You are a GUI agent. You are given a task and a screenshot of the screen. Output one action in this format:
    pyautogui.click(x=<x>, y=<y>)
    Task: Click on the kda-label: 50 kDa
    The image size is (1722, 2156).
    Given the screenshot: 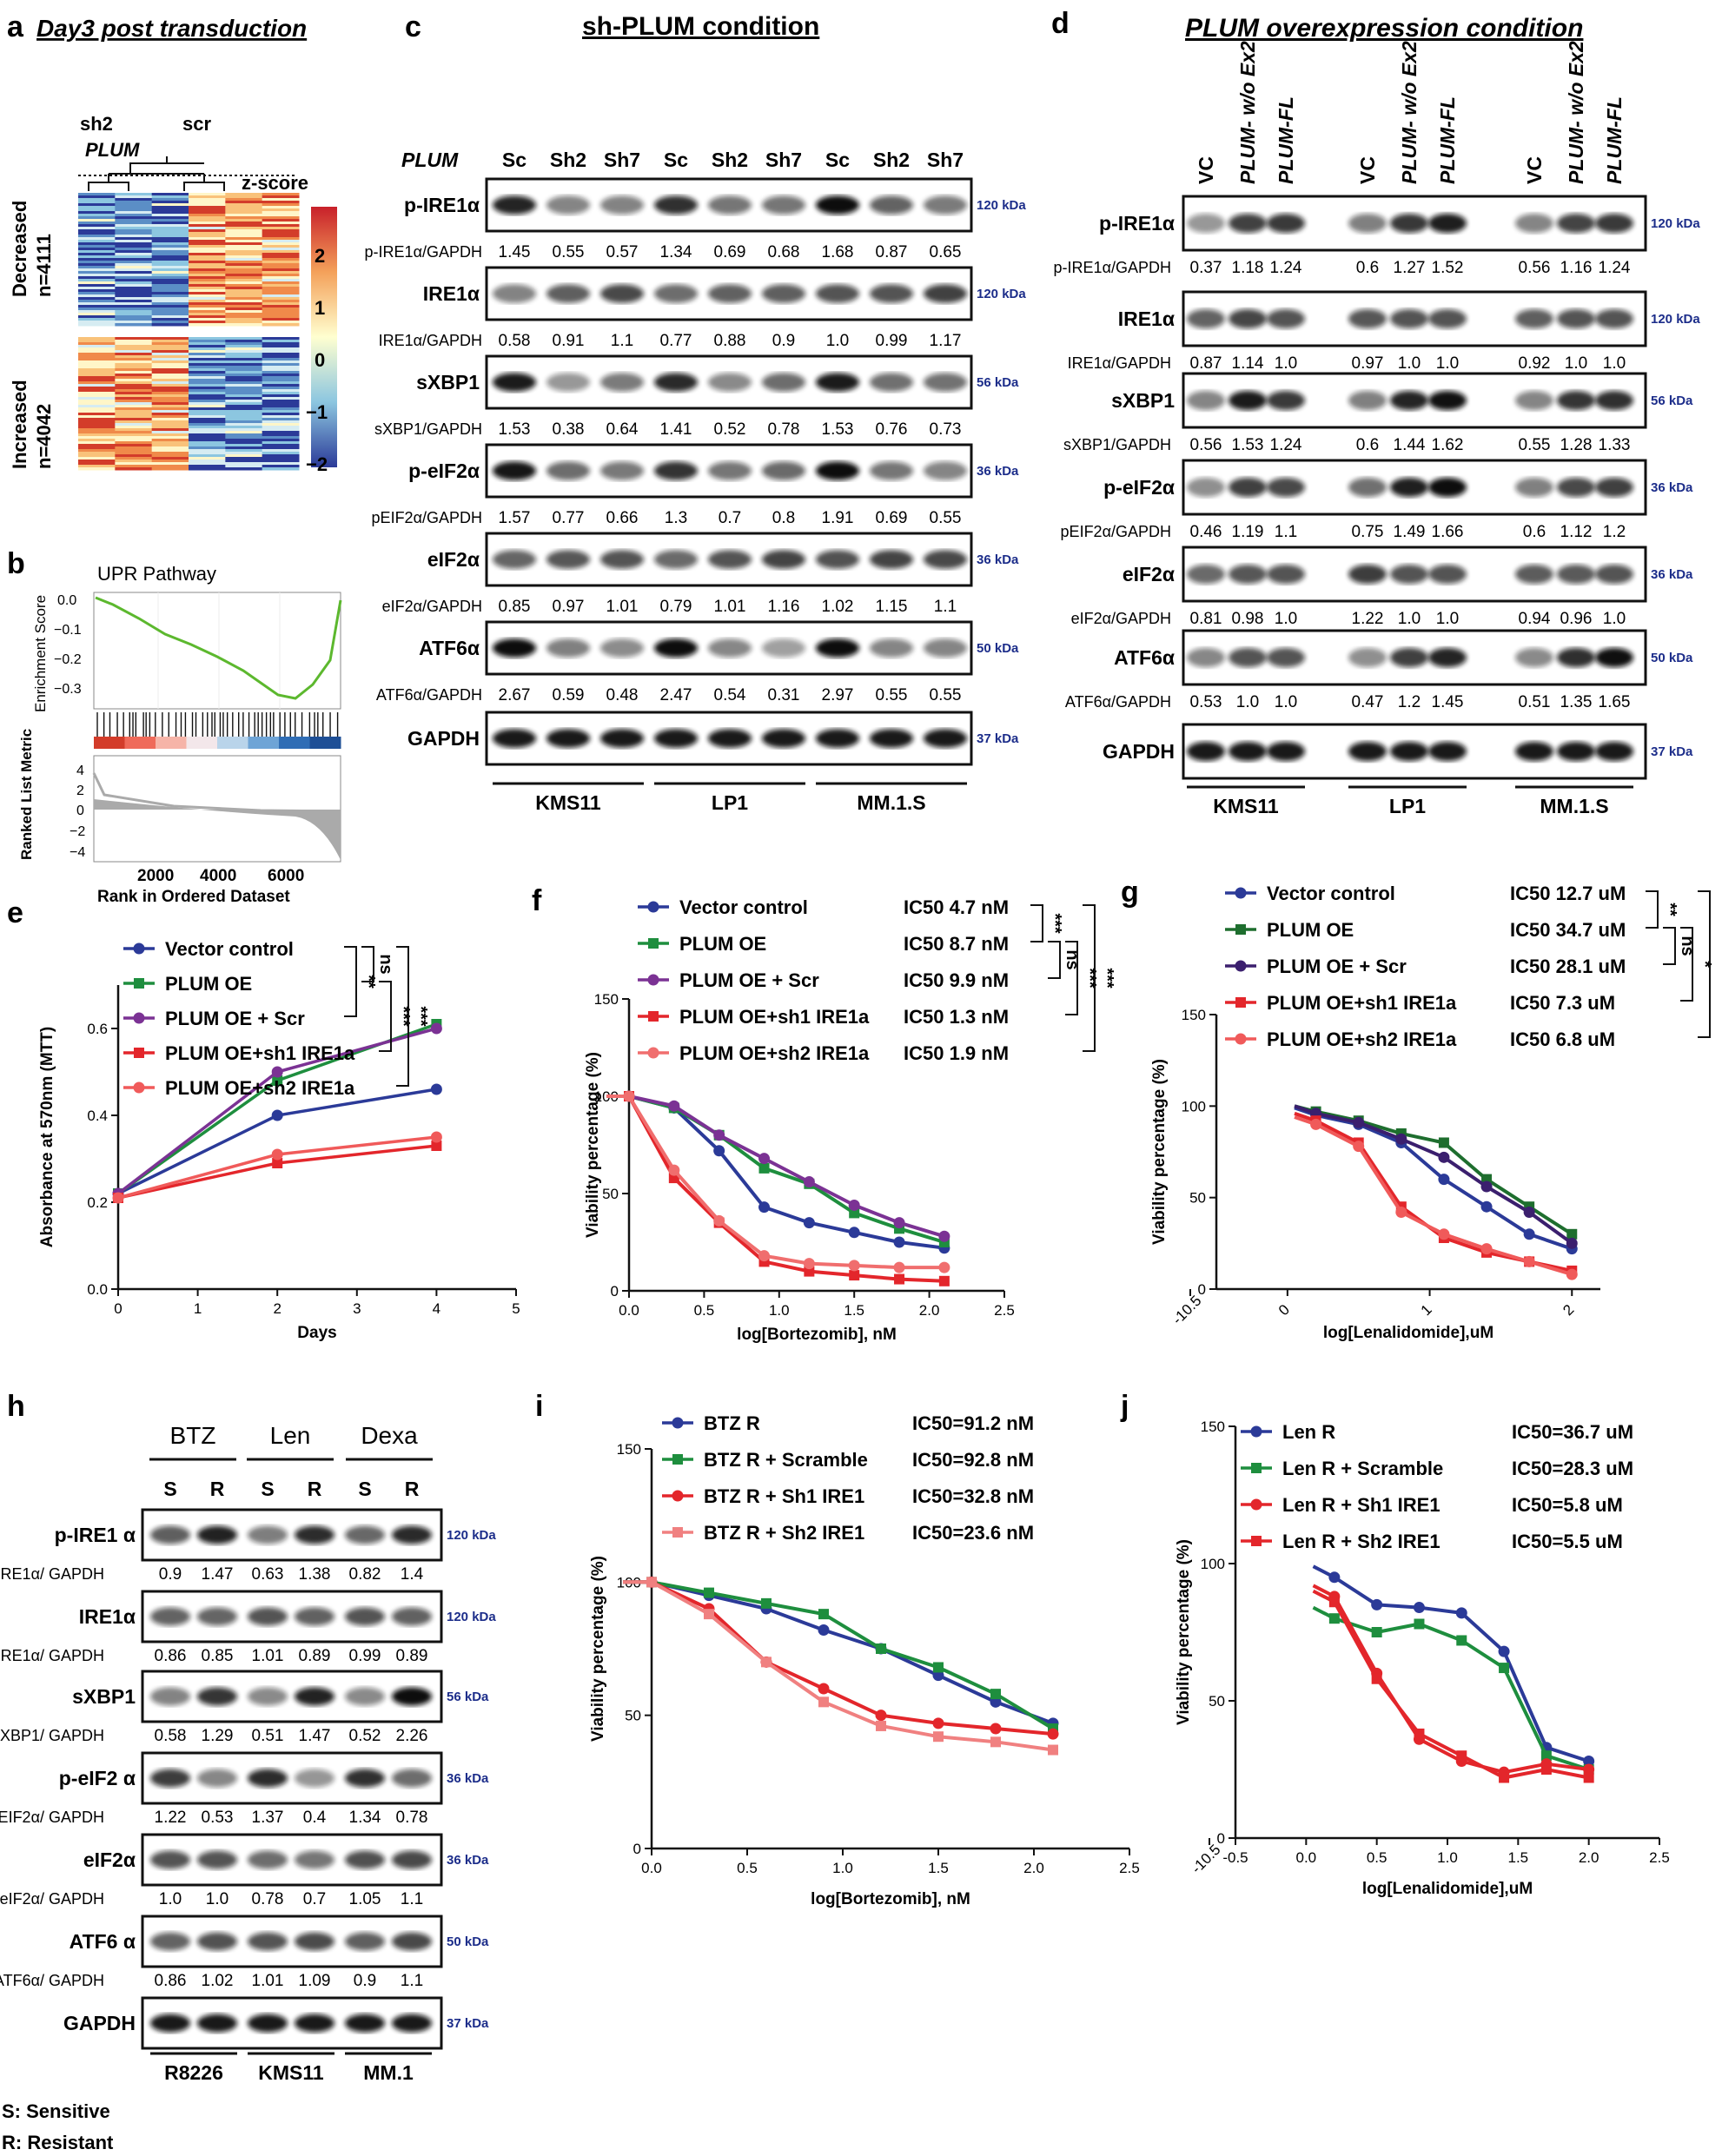 What is the action you would take?
    pyautogui.click(x=468, y=1941)
    